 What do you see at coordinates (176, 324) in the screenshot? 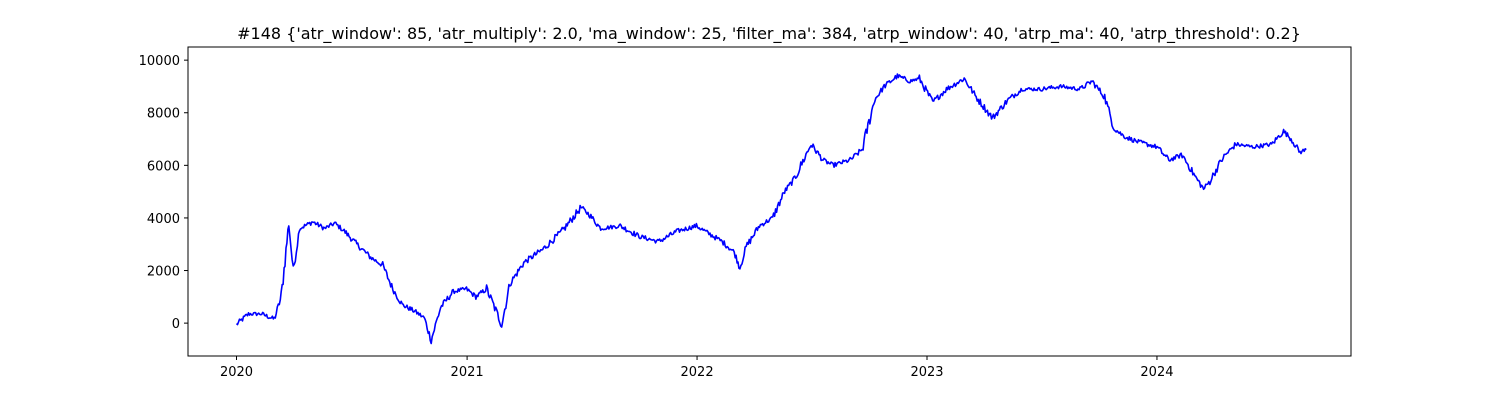
I see `y-tick-label: 0` at bounding box center [176, 324].